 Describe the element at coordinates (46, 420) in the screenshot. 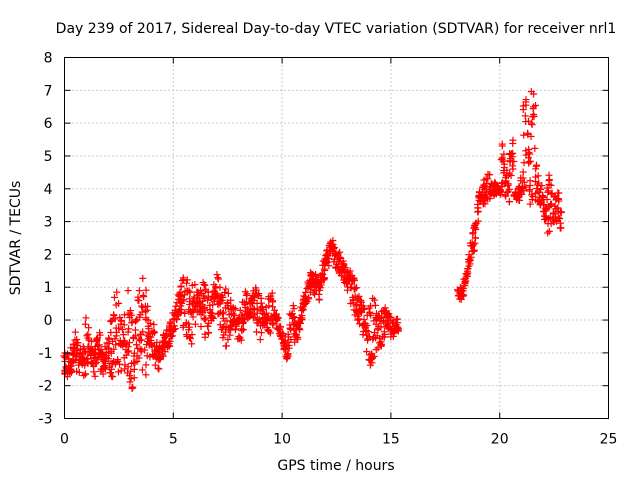

I see `y-tick-label: -3` at that location.